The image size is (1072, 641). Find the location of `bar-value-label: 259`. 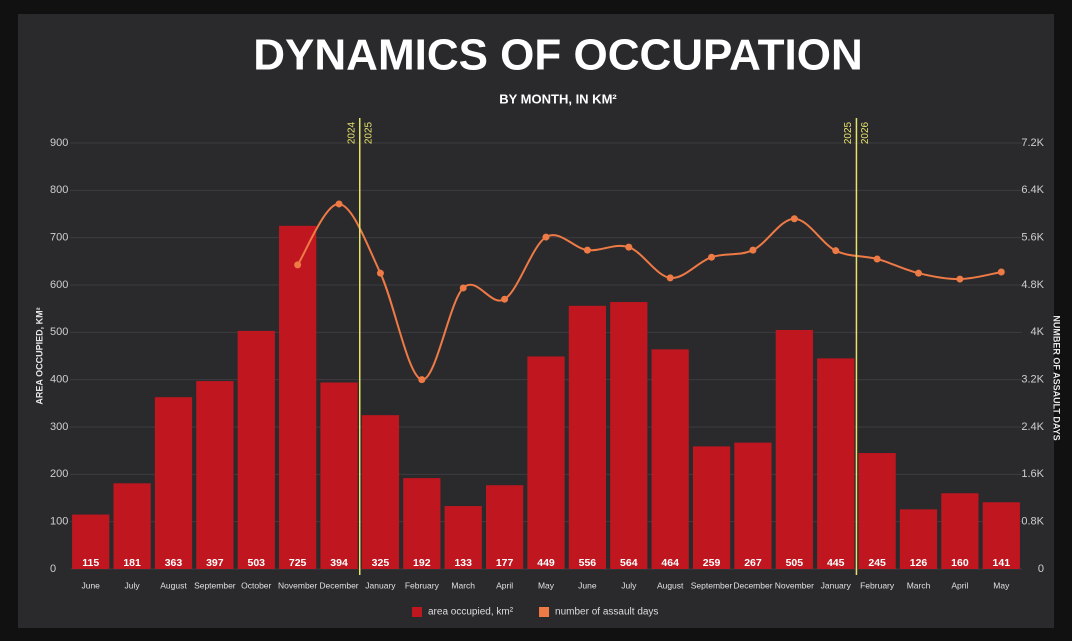

bar-value-label: 259 is located at coordinates (712, 563).